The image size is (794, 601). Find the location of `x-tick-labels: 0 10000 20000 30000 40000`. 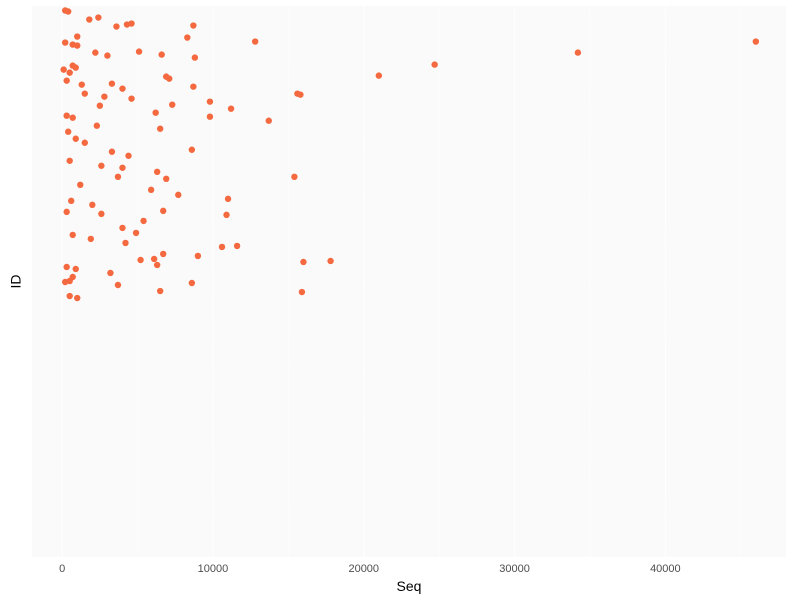

x-tick-labels: 0 10000 20000 30000 40000 is located at coordinates (370, 569).